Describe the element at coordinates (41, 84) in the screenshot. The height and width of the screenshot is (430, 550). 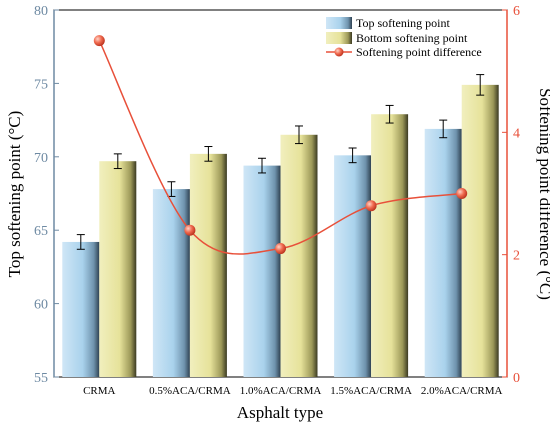
I see `y-tick-label-left-4: 75` at that location.